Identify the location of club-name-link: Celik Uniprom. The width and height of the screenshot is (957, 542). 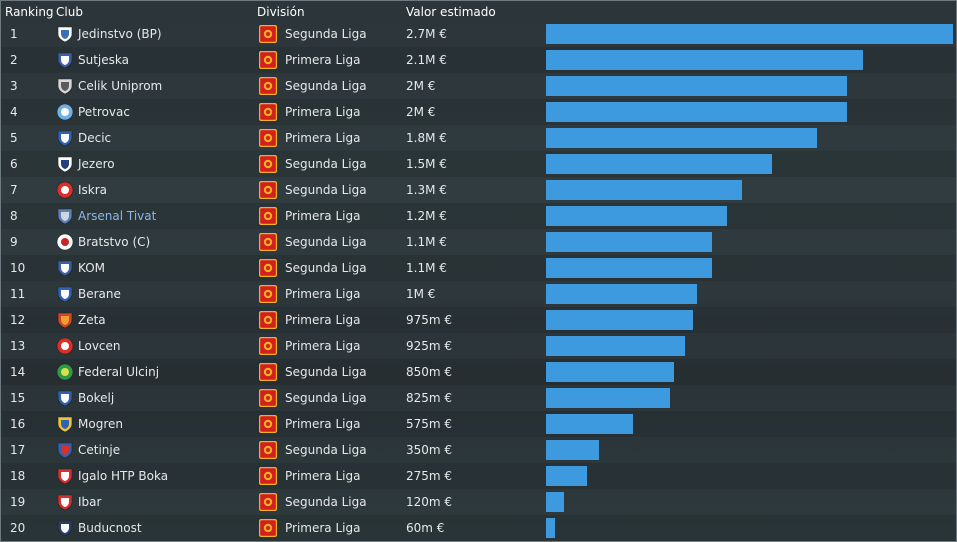
(120, 86).